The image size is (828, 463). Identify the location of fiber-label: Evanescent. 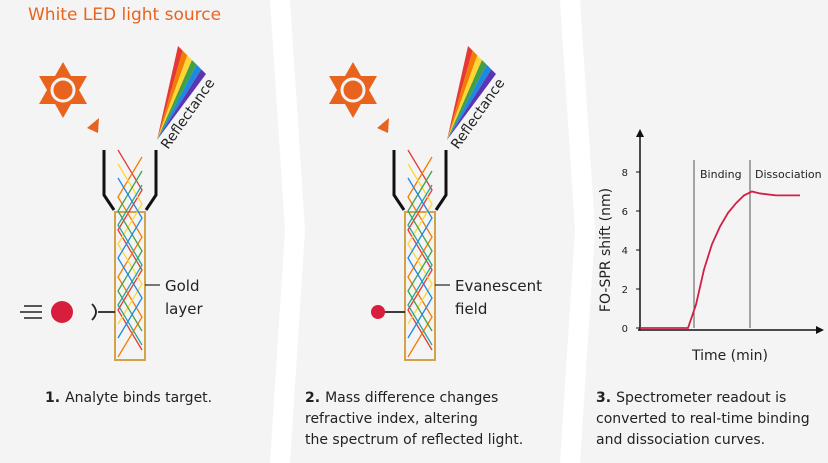
(498, 286).